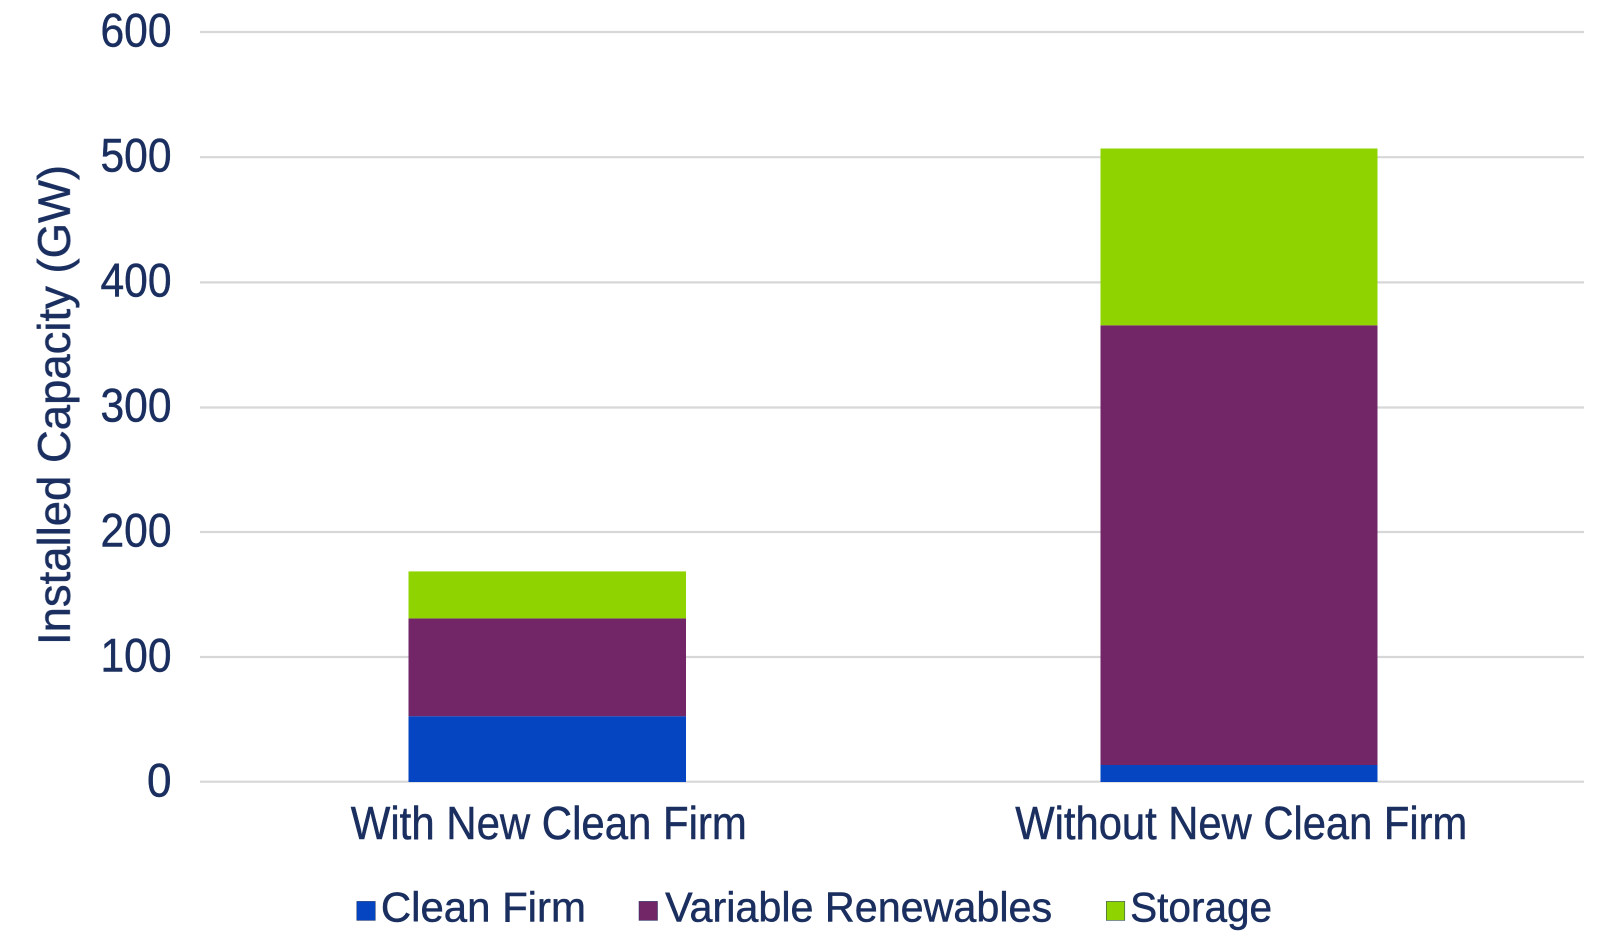 The image size is (1613, 952). Describe the element at coordinates (136, 530) in the screenshot. I see `svg-text: 200` at that location.